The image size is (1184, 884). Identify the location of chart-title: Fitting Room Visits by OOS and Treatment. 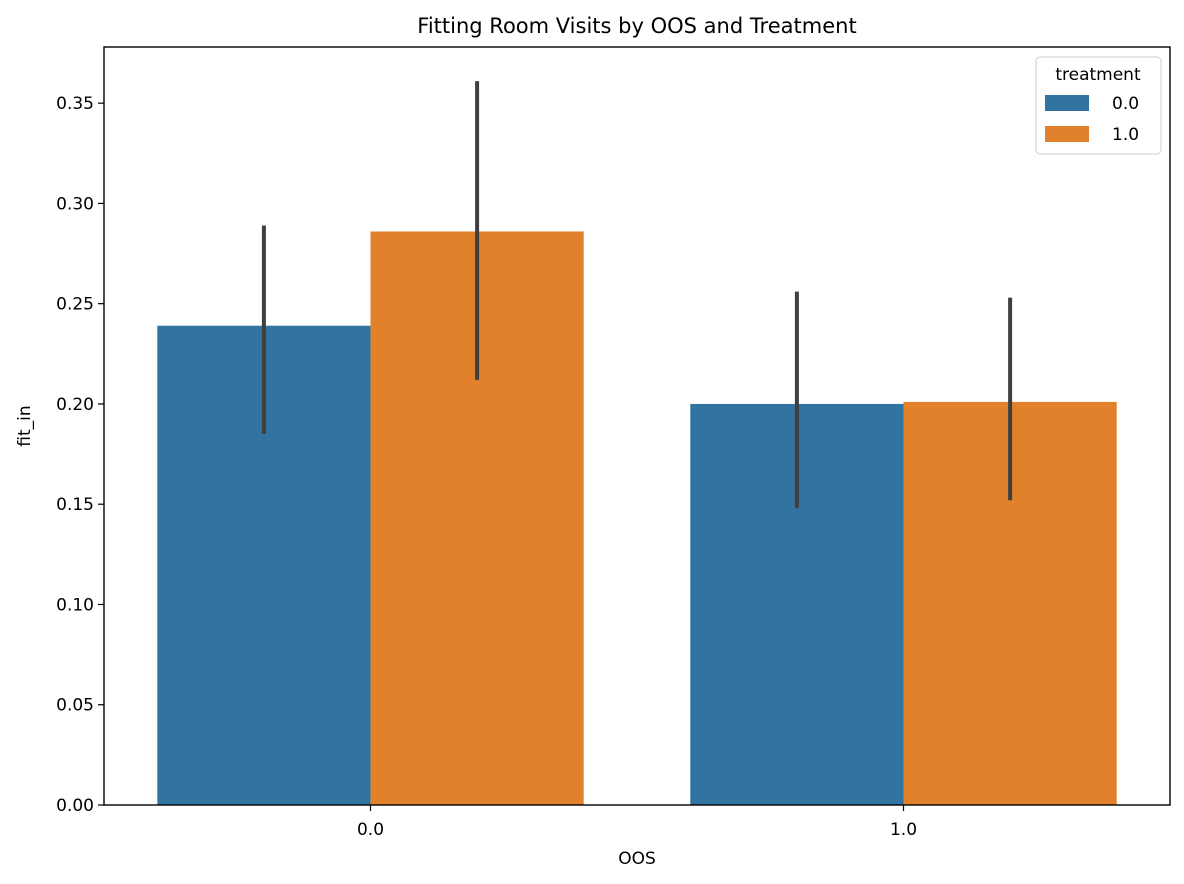
(636, 26).